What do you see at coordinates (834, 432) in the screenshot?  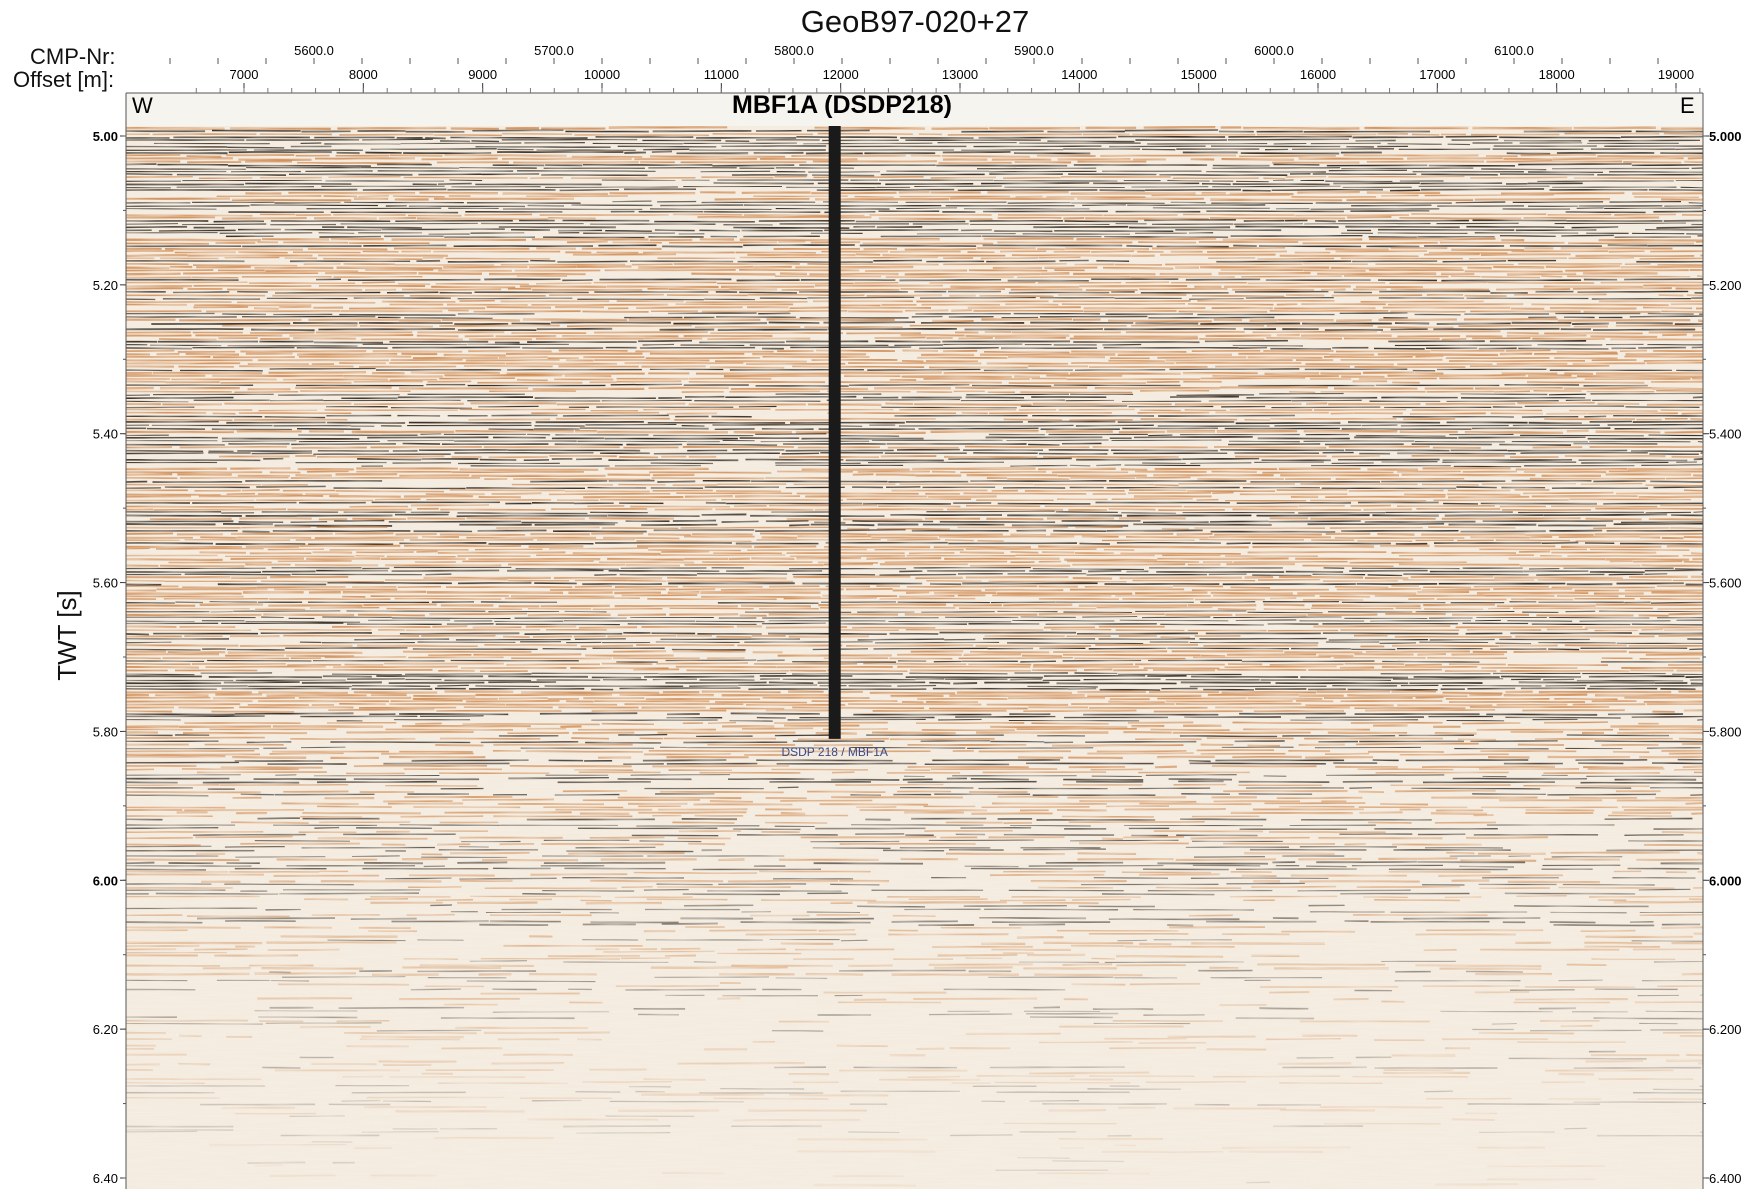 I see `well-column` at bounding box center [834, 432].